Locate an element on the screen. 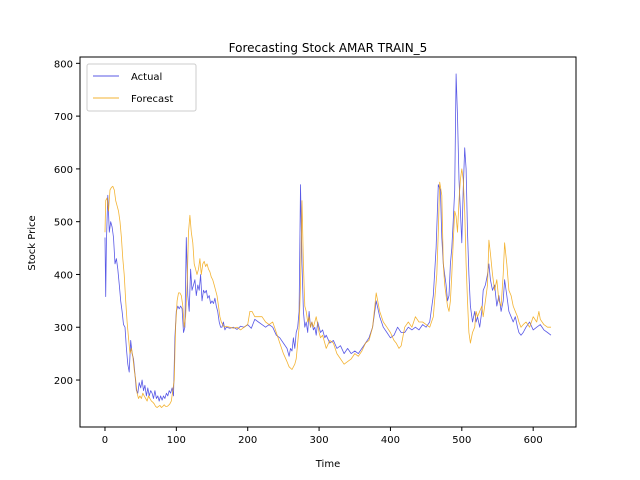 Image resolution: width=640 pixels, height=480 pixels. x-tick-label: 600 is located at coordinates (533, 440).